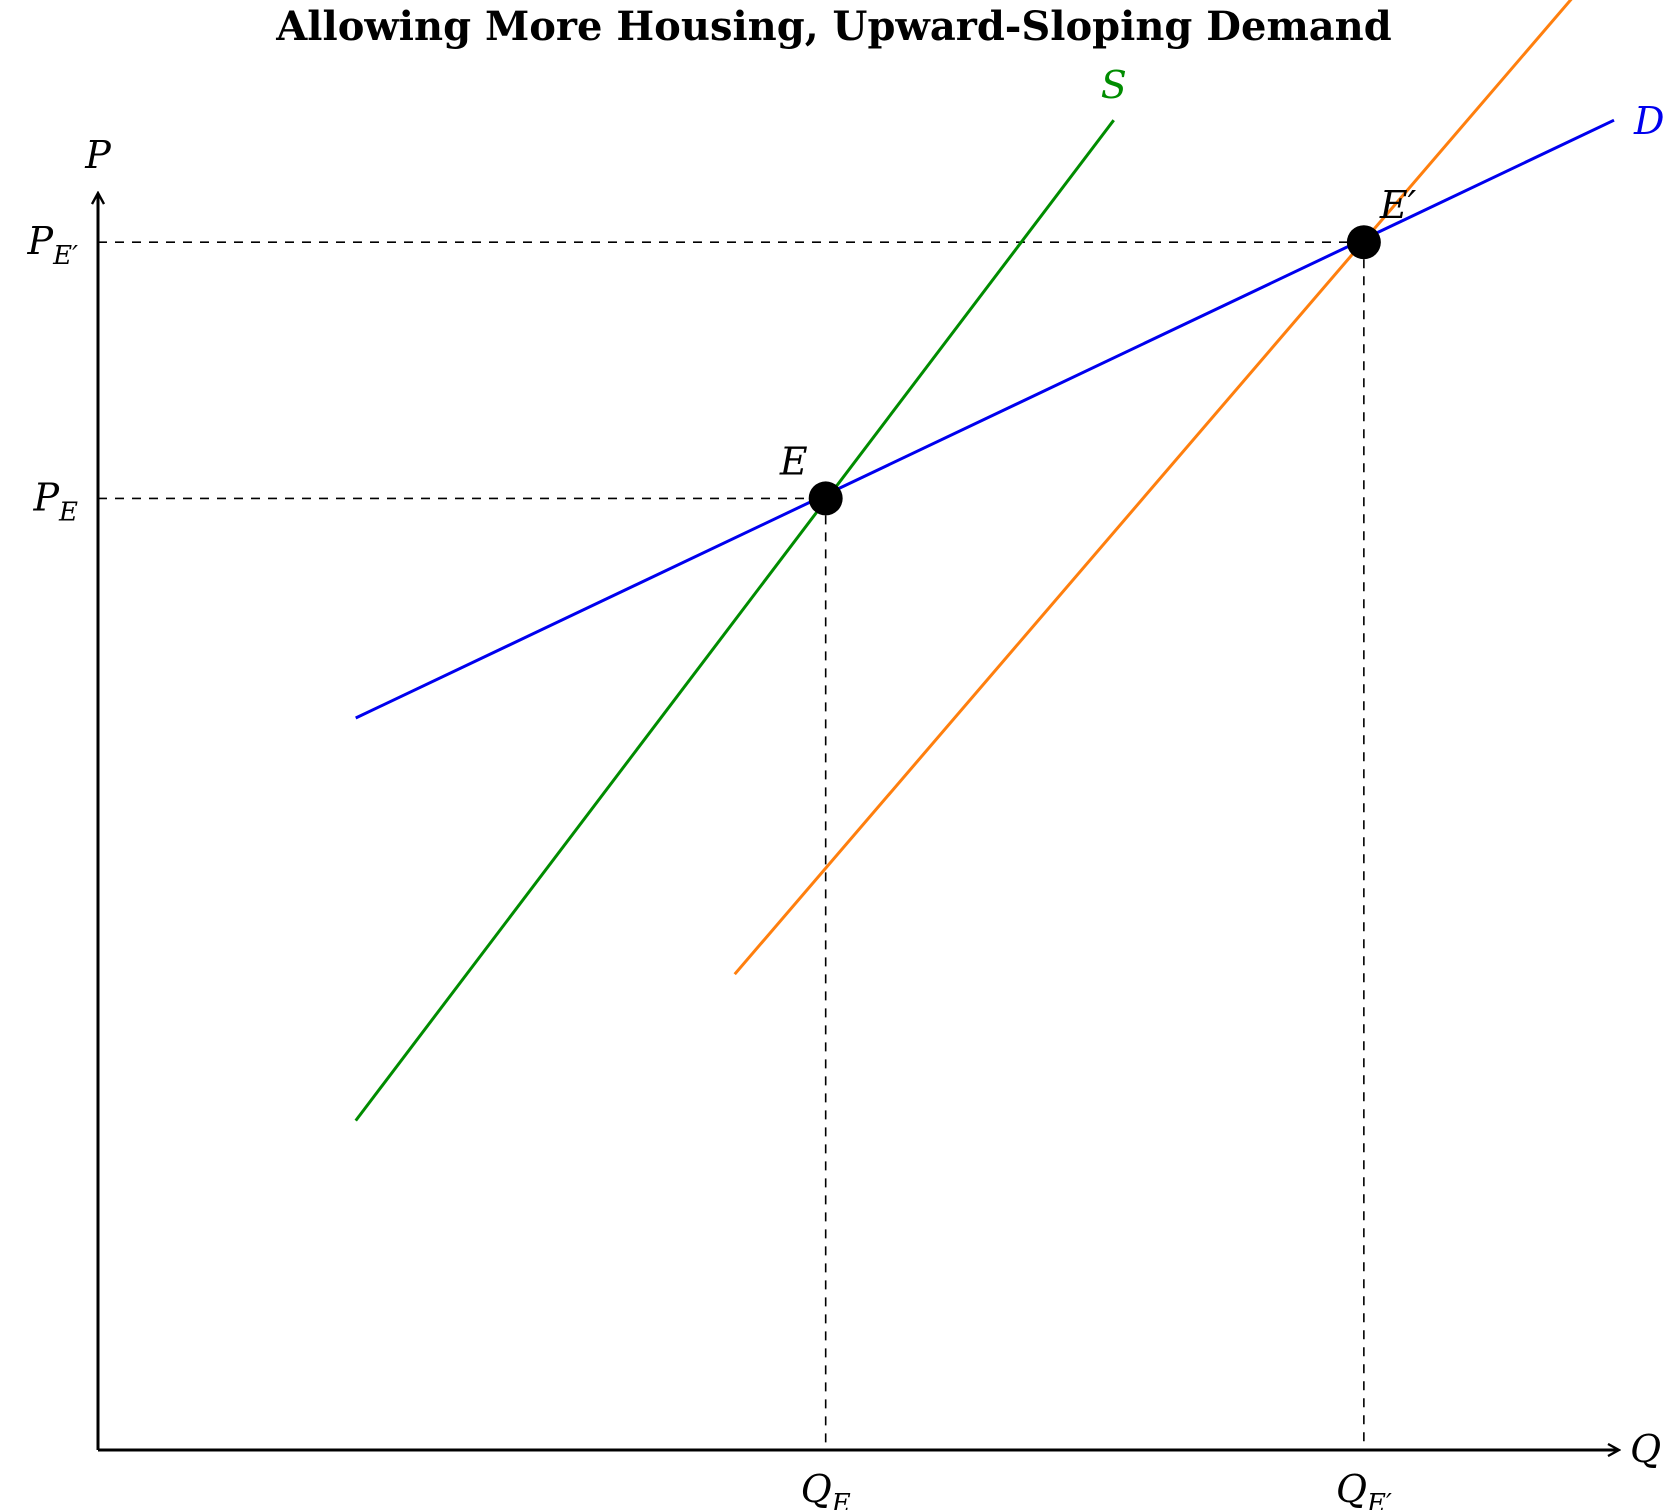 The image size is (1668, 1510). What do you see at coordinates (816, 1488) in the screenshot?
I see `x-tick-label-e-base: Q` at bounding box center [816, 1488].